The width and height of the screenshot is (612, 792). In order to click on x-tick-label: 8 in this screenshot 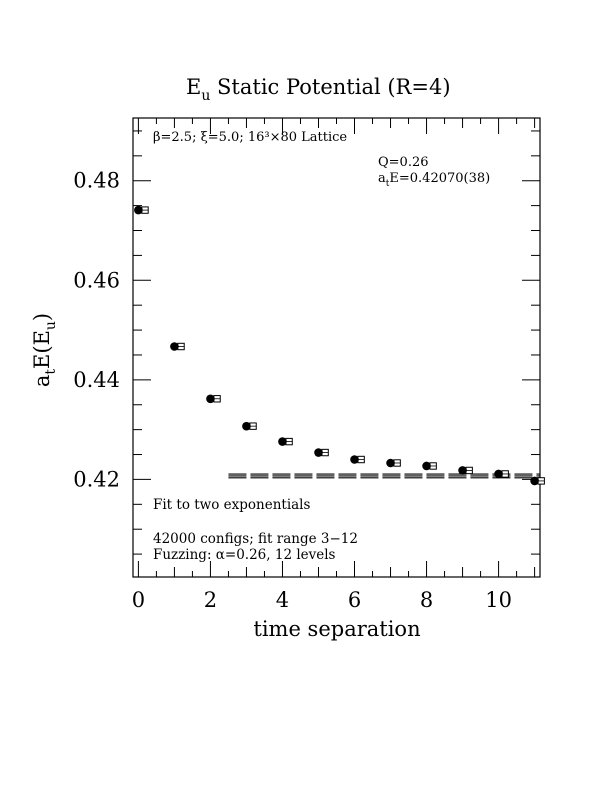, I will do `click(426, 600)`.